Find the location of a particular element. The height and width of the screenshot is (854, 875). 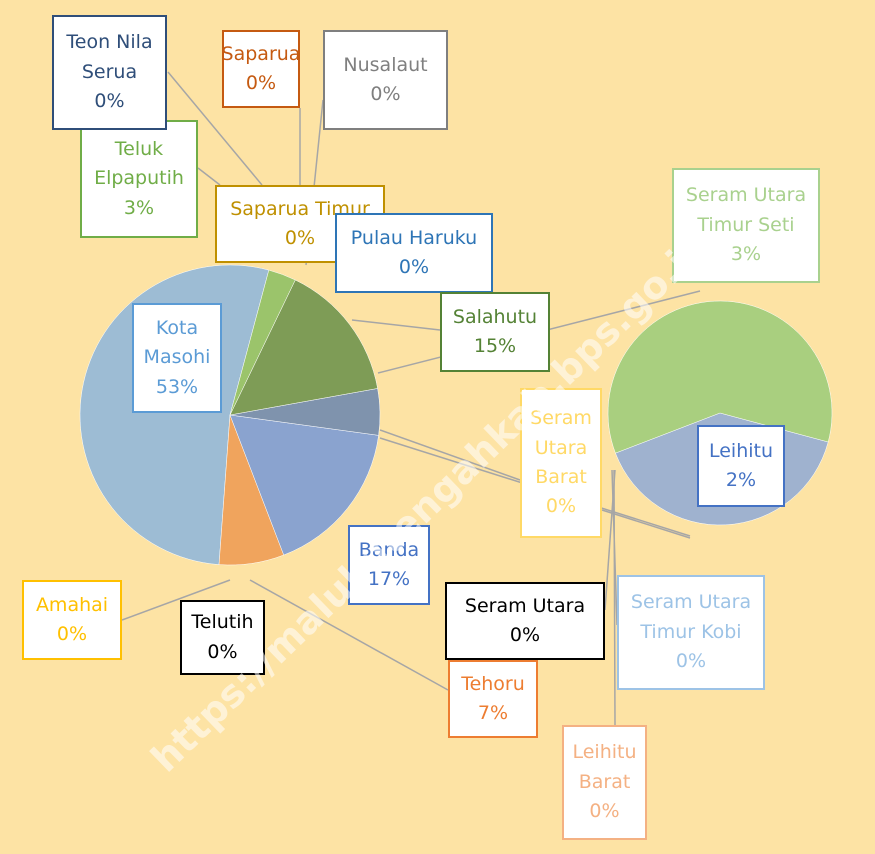

data-label: Seram Utara Barat 0% is located at coordinates (561, 463).